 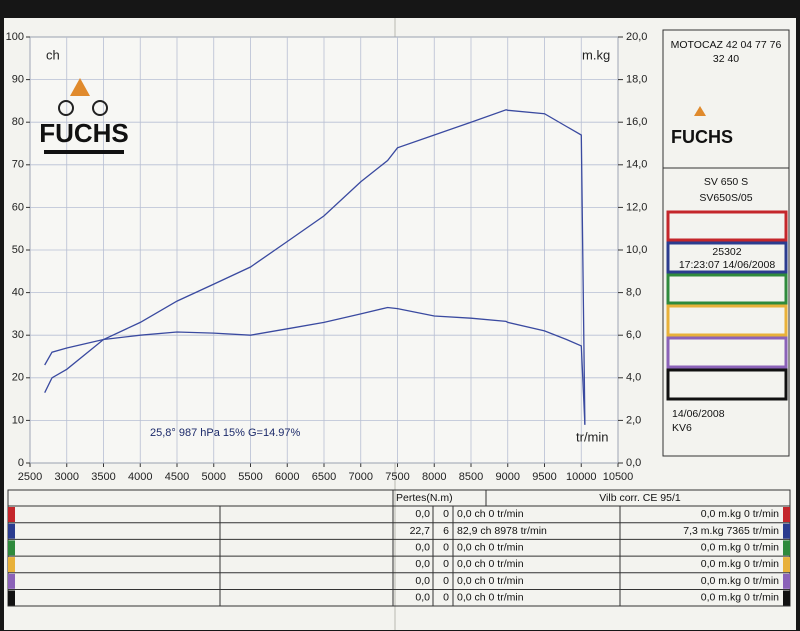 What do you see at coordinates (596, 54) in the screenshot?
I see `y2-axis-label: m.kg` at bounding box center [596, 54].